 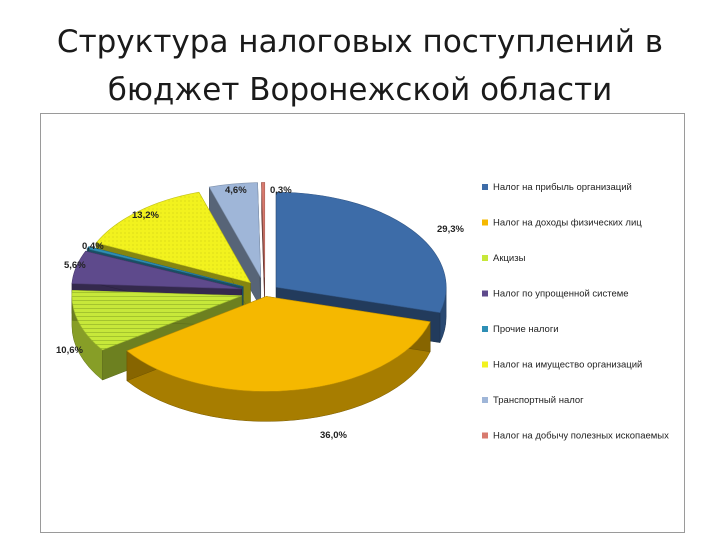 I want to click on title-line-1: Структура налоговых поступлений в, so click(x=360, y=42).